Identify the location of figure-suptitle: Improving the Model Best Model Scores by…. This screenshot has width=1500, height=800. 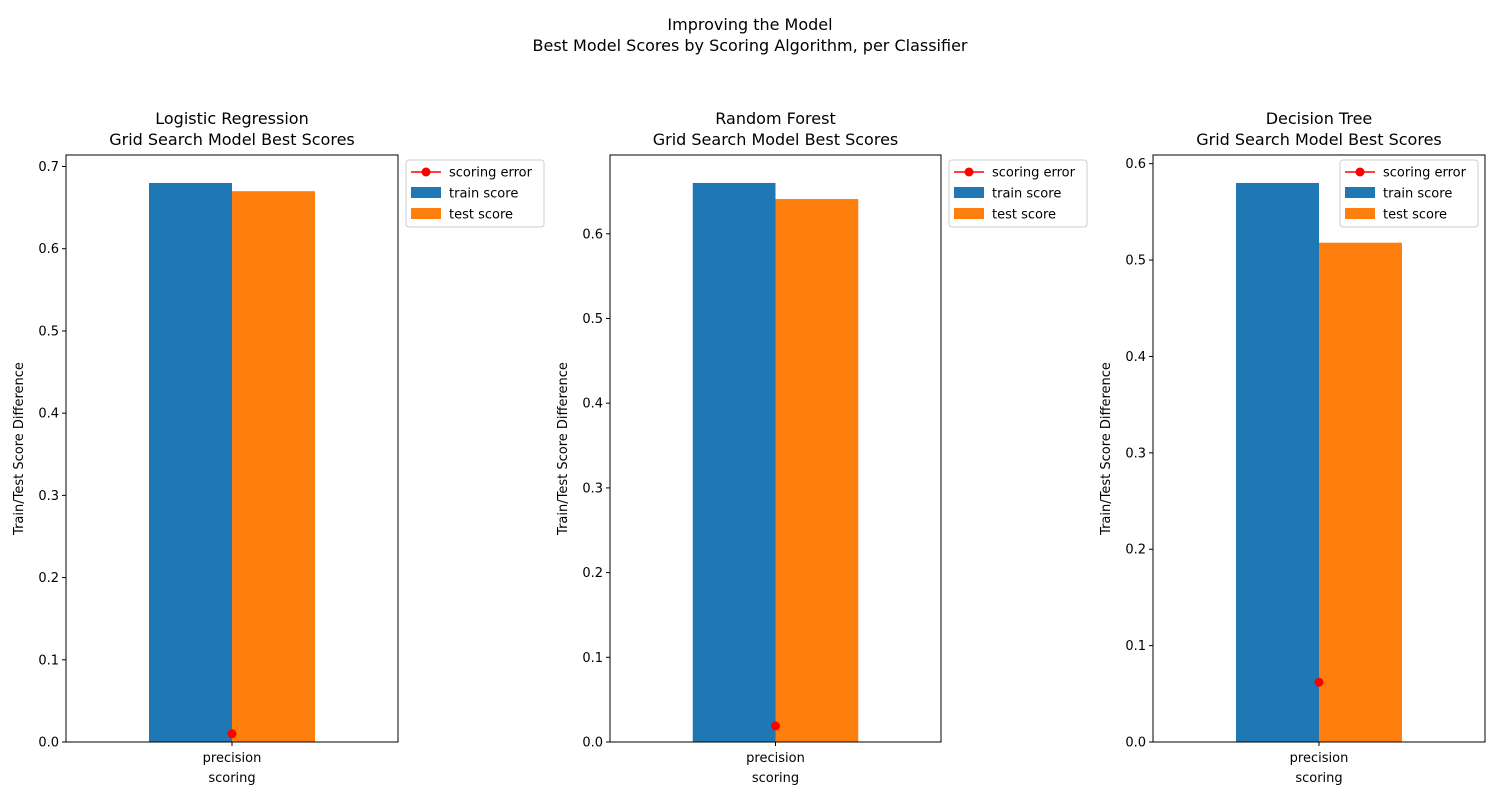
(750, 35).